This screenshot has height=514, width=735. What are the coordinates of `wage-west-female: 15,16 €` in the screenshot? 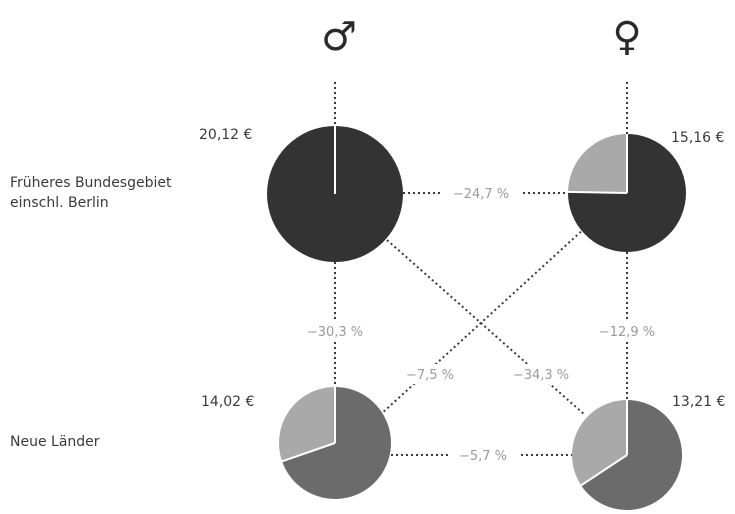 It's located at (698, 138).